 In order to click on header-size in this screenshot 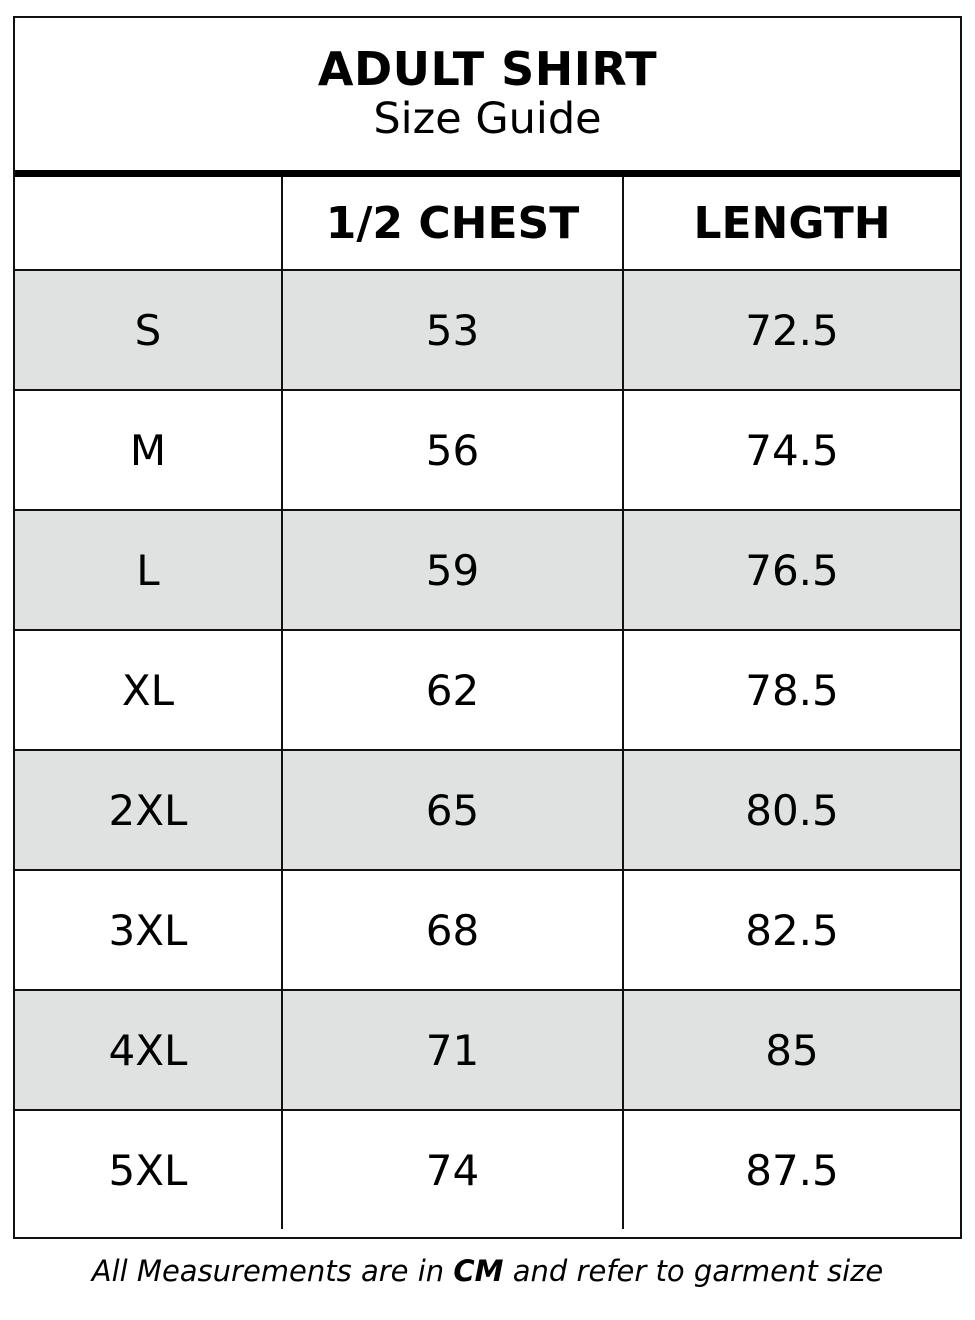, I will do `click(149, 224)`.